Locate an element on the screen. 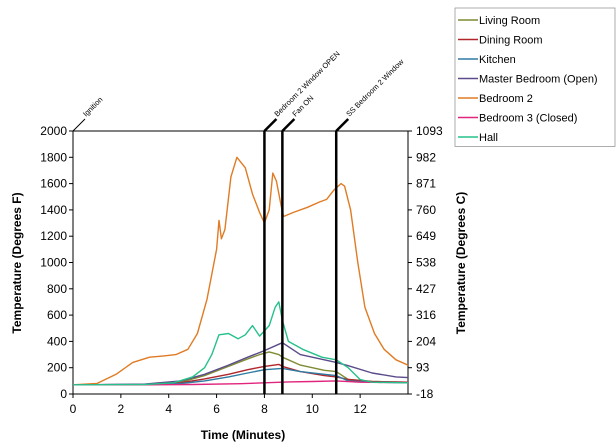 Image resolution: width=616 pixels, height=443 pixels. legend-label: Bedroom 3 (Closed) is located at coordinates (528, 119).